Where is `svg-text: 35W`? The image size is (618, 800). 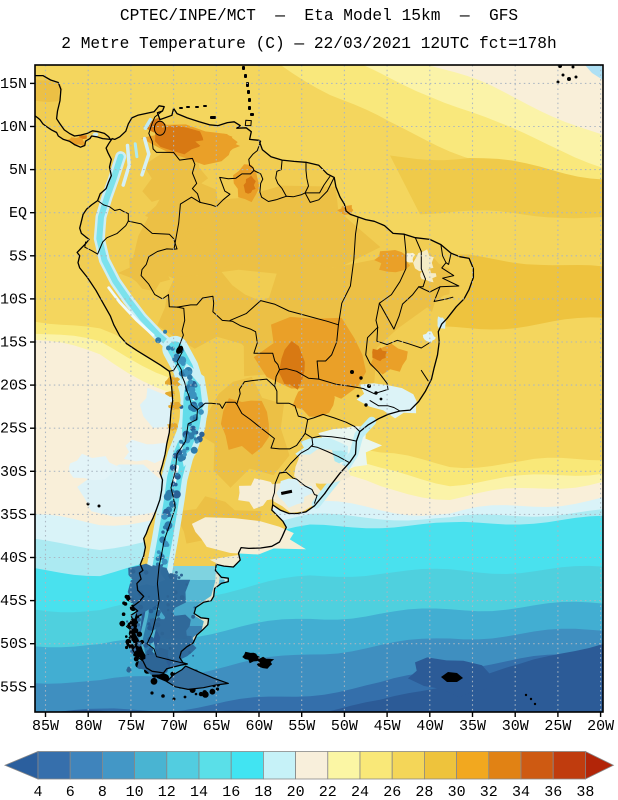 svg-text: 35W is located at coordinates (472, 726).